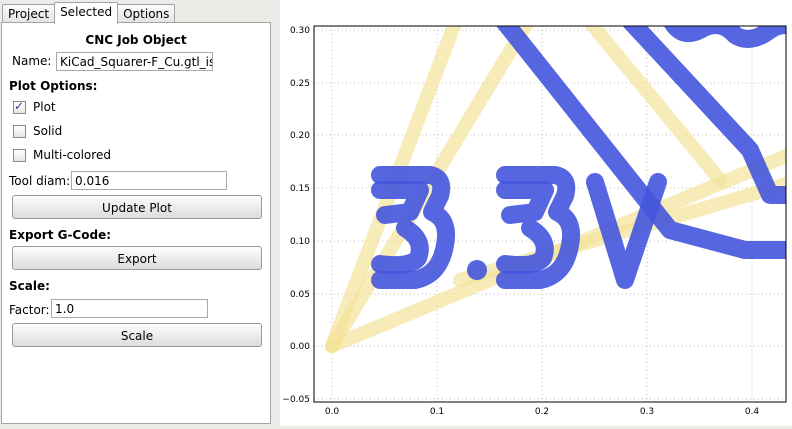 The image size is (792, 429). I want to click on tab-options: Options, so click(146, 13).